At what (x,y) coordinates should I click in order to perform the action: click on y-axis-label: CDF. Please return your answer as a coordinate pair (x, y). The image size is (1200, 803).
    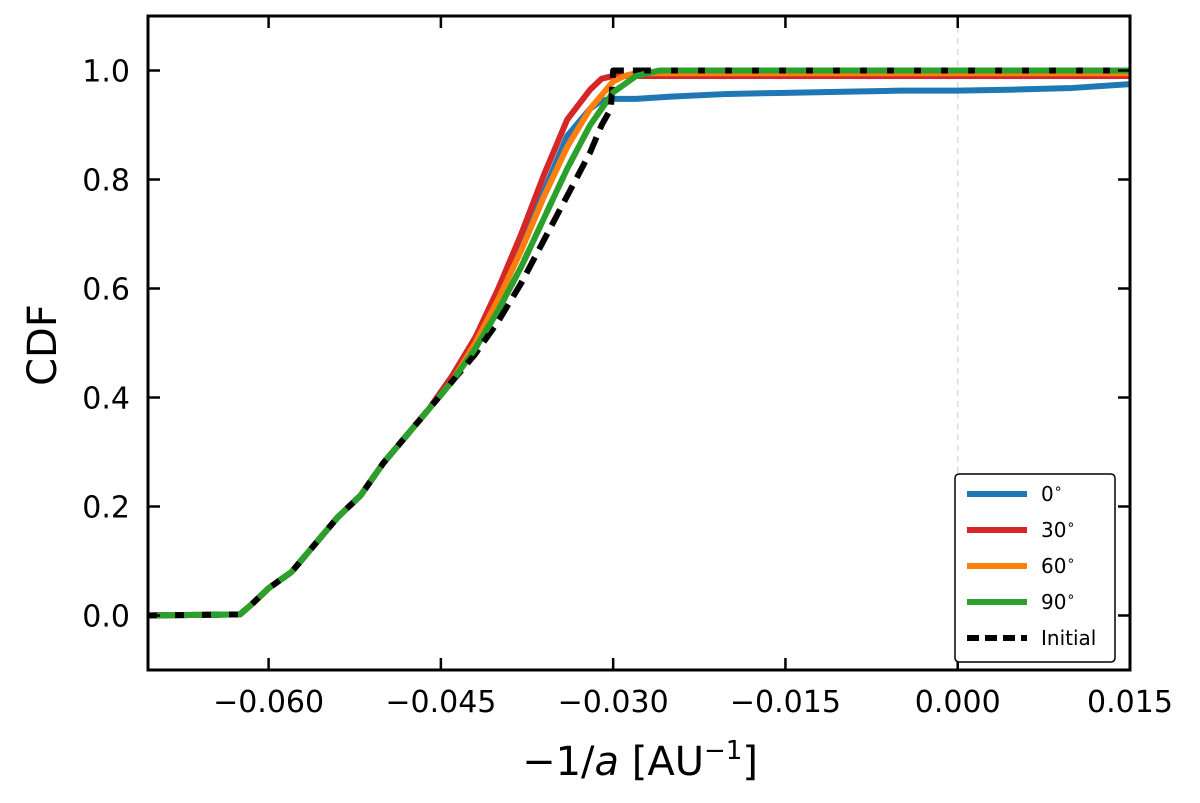
    Looking at the image, I should click on (43, 345).